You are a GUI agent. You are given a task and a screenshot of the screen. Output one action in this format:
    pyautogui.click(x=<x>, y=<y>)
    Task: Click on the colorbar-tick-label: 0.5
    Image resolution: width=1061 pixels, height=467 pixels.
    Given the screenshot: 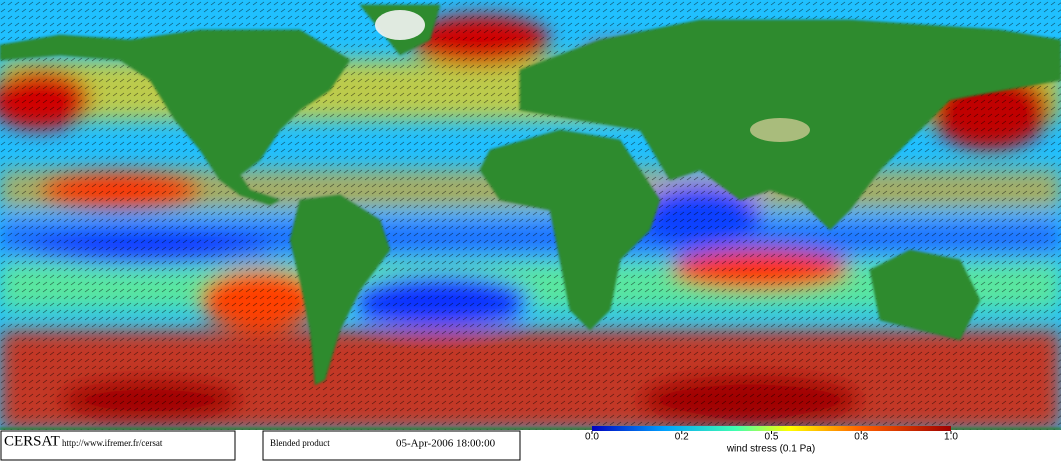 What is the action you would take?
    pyautogui.click(x=772, y=437)
    